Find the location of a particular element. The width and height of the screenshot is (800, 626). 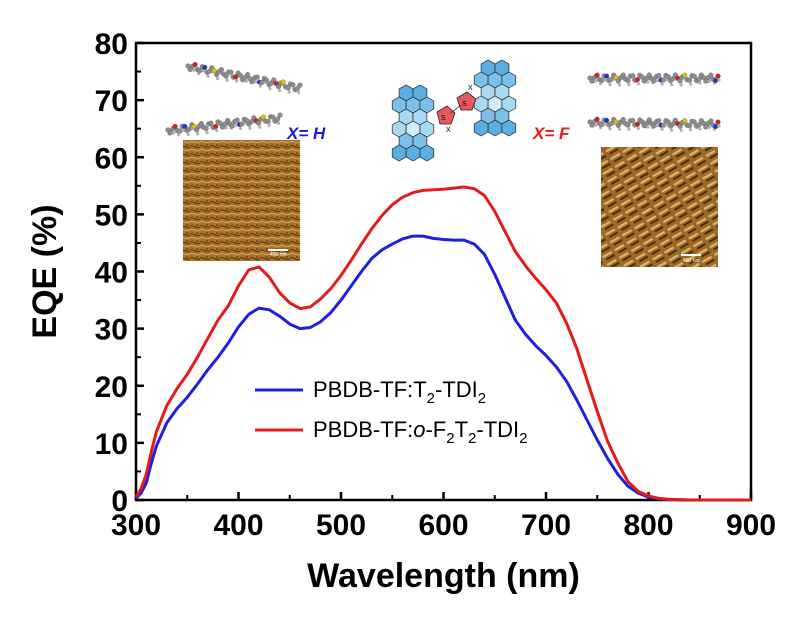

x-tick-label: 600 is located at coordinates (443, 525).